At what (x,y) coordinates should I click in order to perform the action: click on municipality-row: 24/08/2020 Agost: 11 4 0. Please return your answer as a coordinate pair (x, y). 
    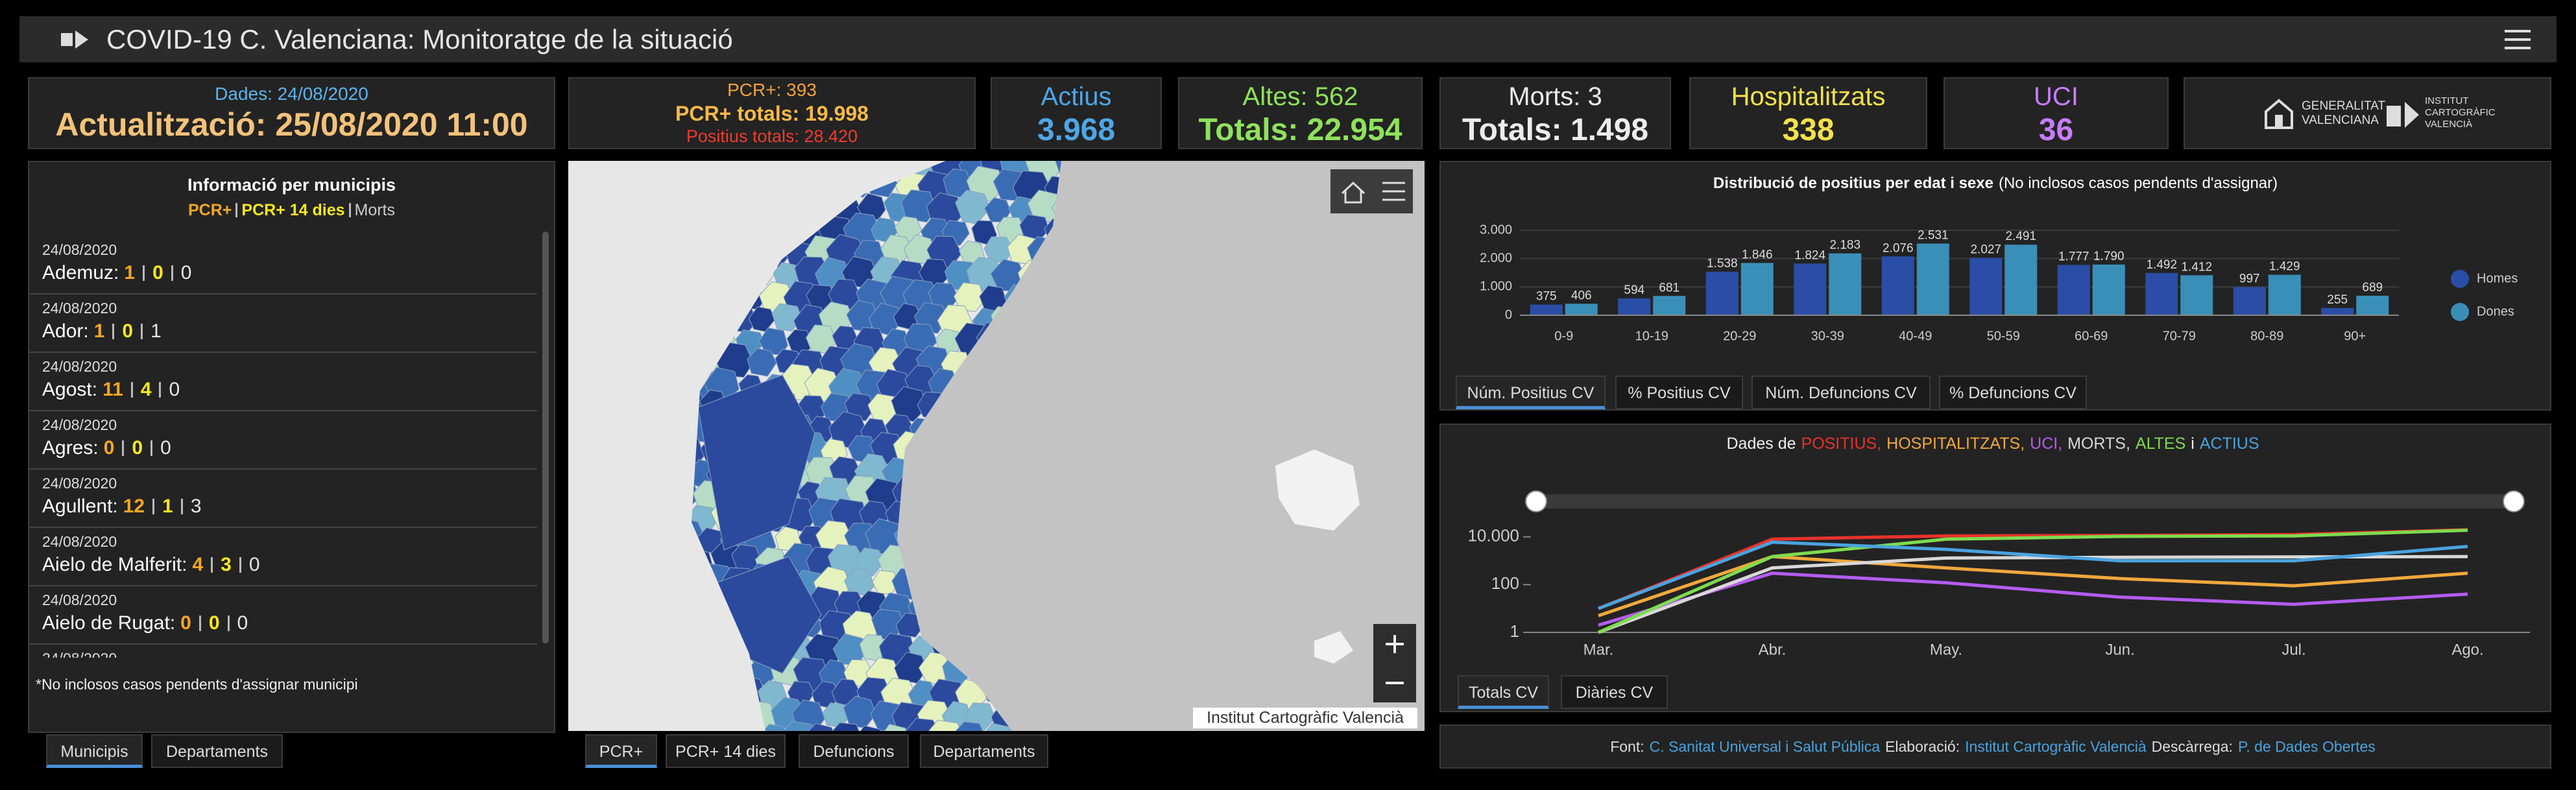
    Looking at the image, I should click on (283, 382).